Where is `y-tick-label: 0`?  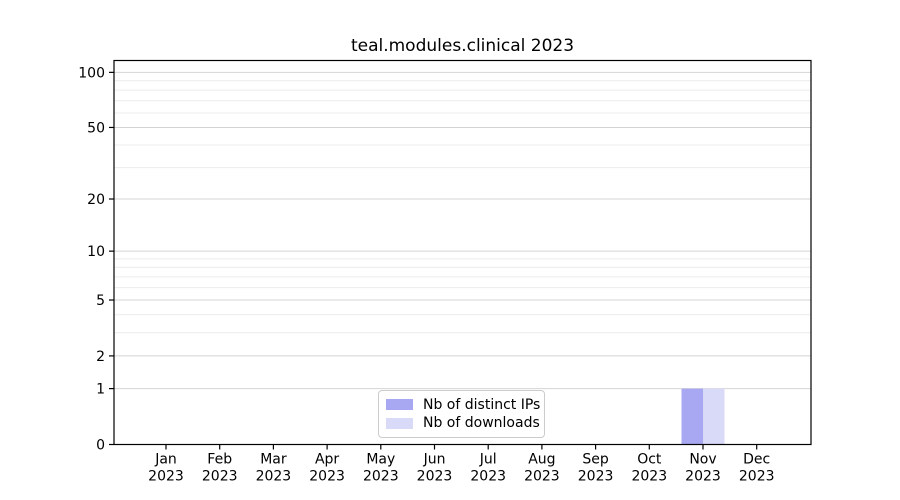
y-tick-label: 0 is located at coordinates (100, 446).